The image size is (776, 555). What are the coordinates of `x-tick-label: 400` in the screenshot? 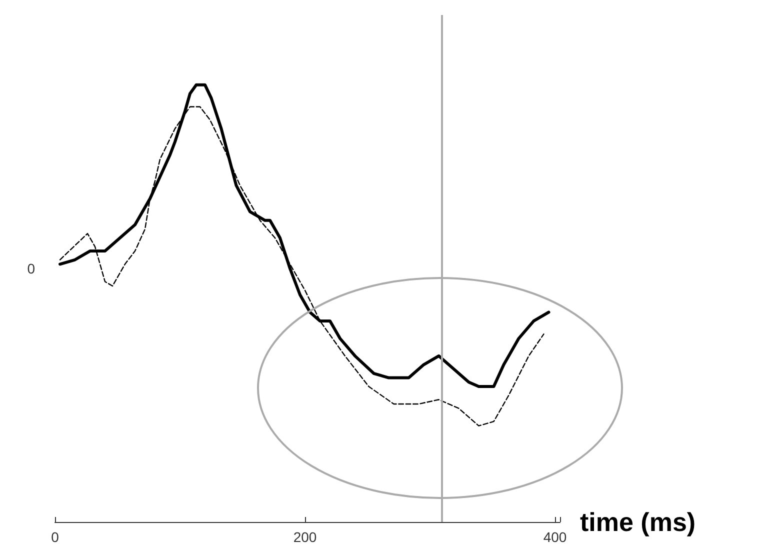 It's located at (555, 537).